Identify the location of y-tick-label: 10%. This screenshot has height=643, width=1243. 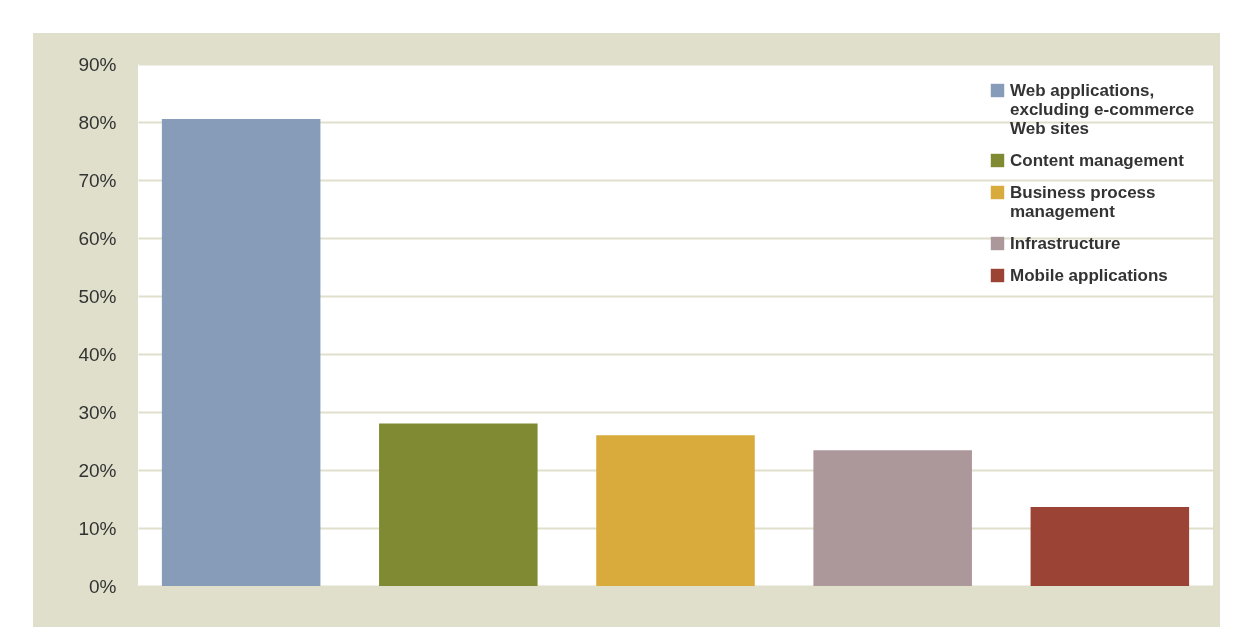
(97, 528).